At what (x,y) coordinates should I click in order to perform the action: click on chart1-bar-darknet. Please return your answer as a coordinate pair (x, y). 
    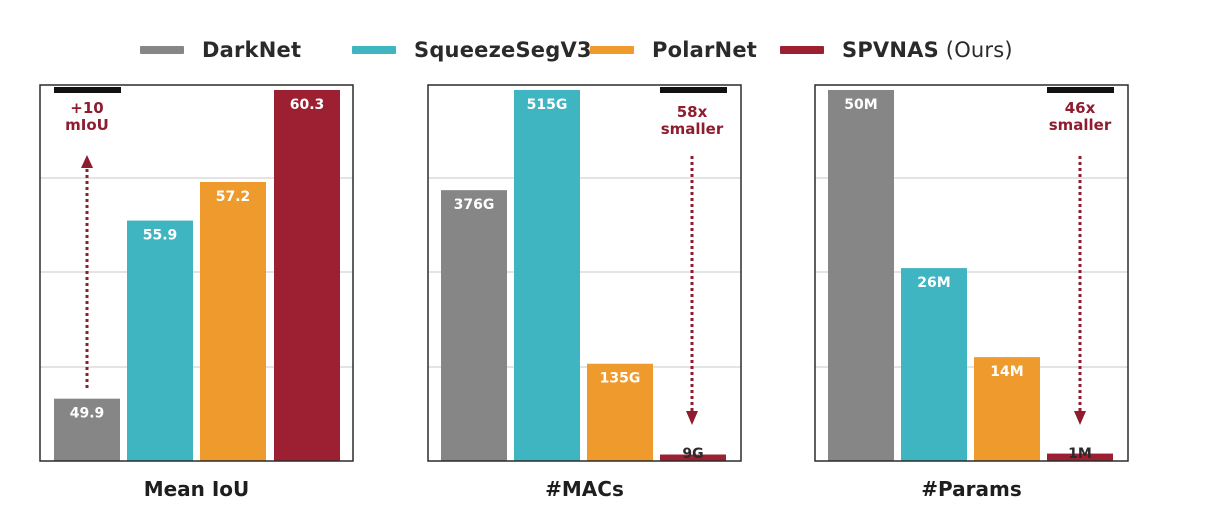
    Looking at the image, I should click on (87, 429).